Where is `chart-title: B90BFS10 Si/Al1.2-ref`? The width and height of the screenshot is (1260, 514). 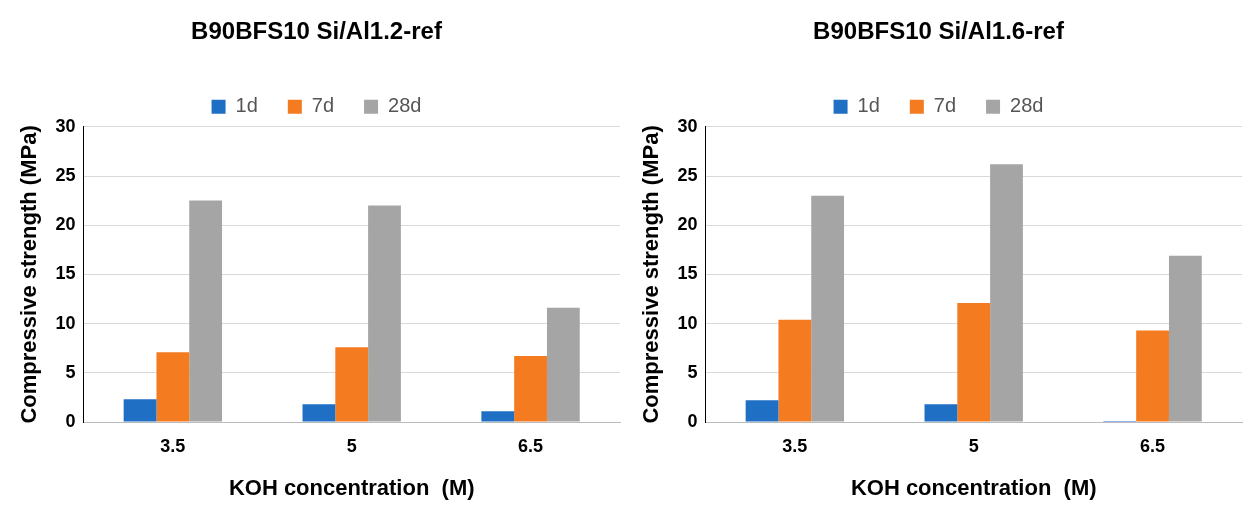 chart-title: B90BFS10 Si/Al1.2-ref is located at coordinates (317, 31).